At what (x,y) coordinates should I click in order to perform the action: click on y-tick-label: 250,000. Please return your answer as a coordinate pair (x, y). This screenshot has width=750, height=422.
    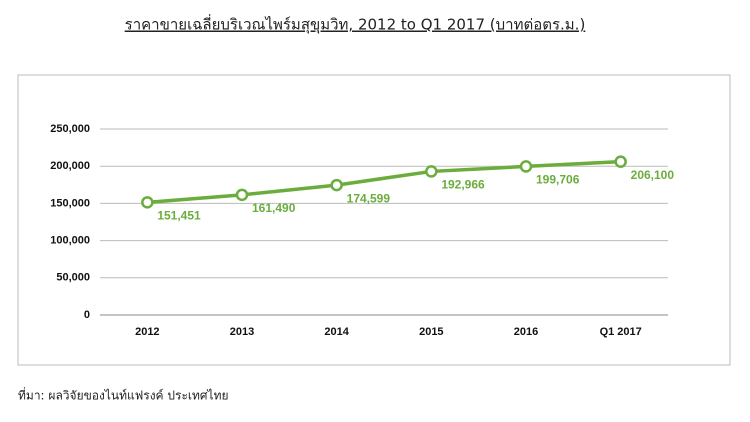
    Looking at the image, I should click on (70, 129).